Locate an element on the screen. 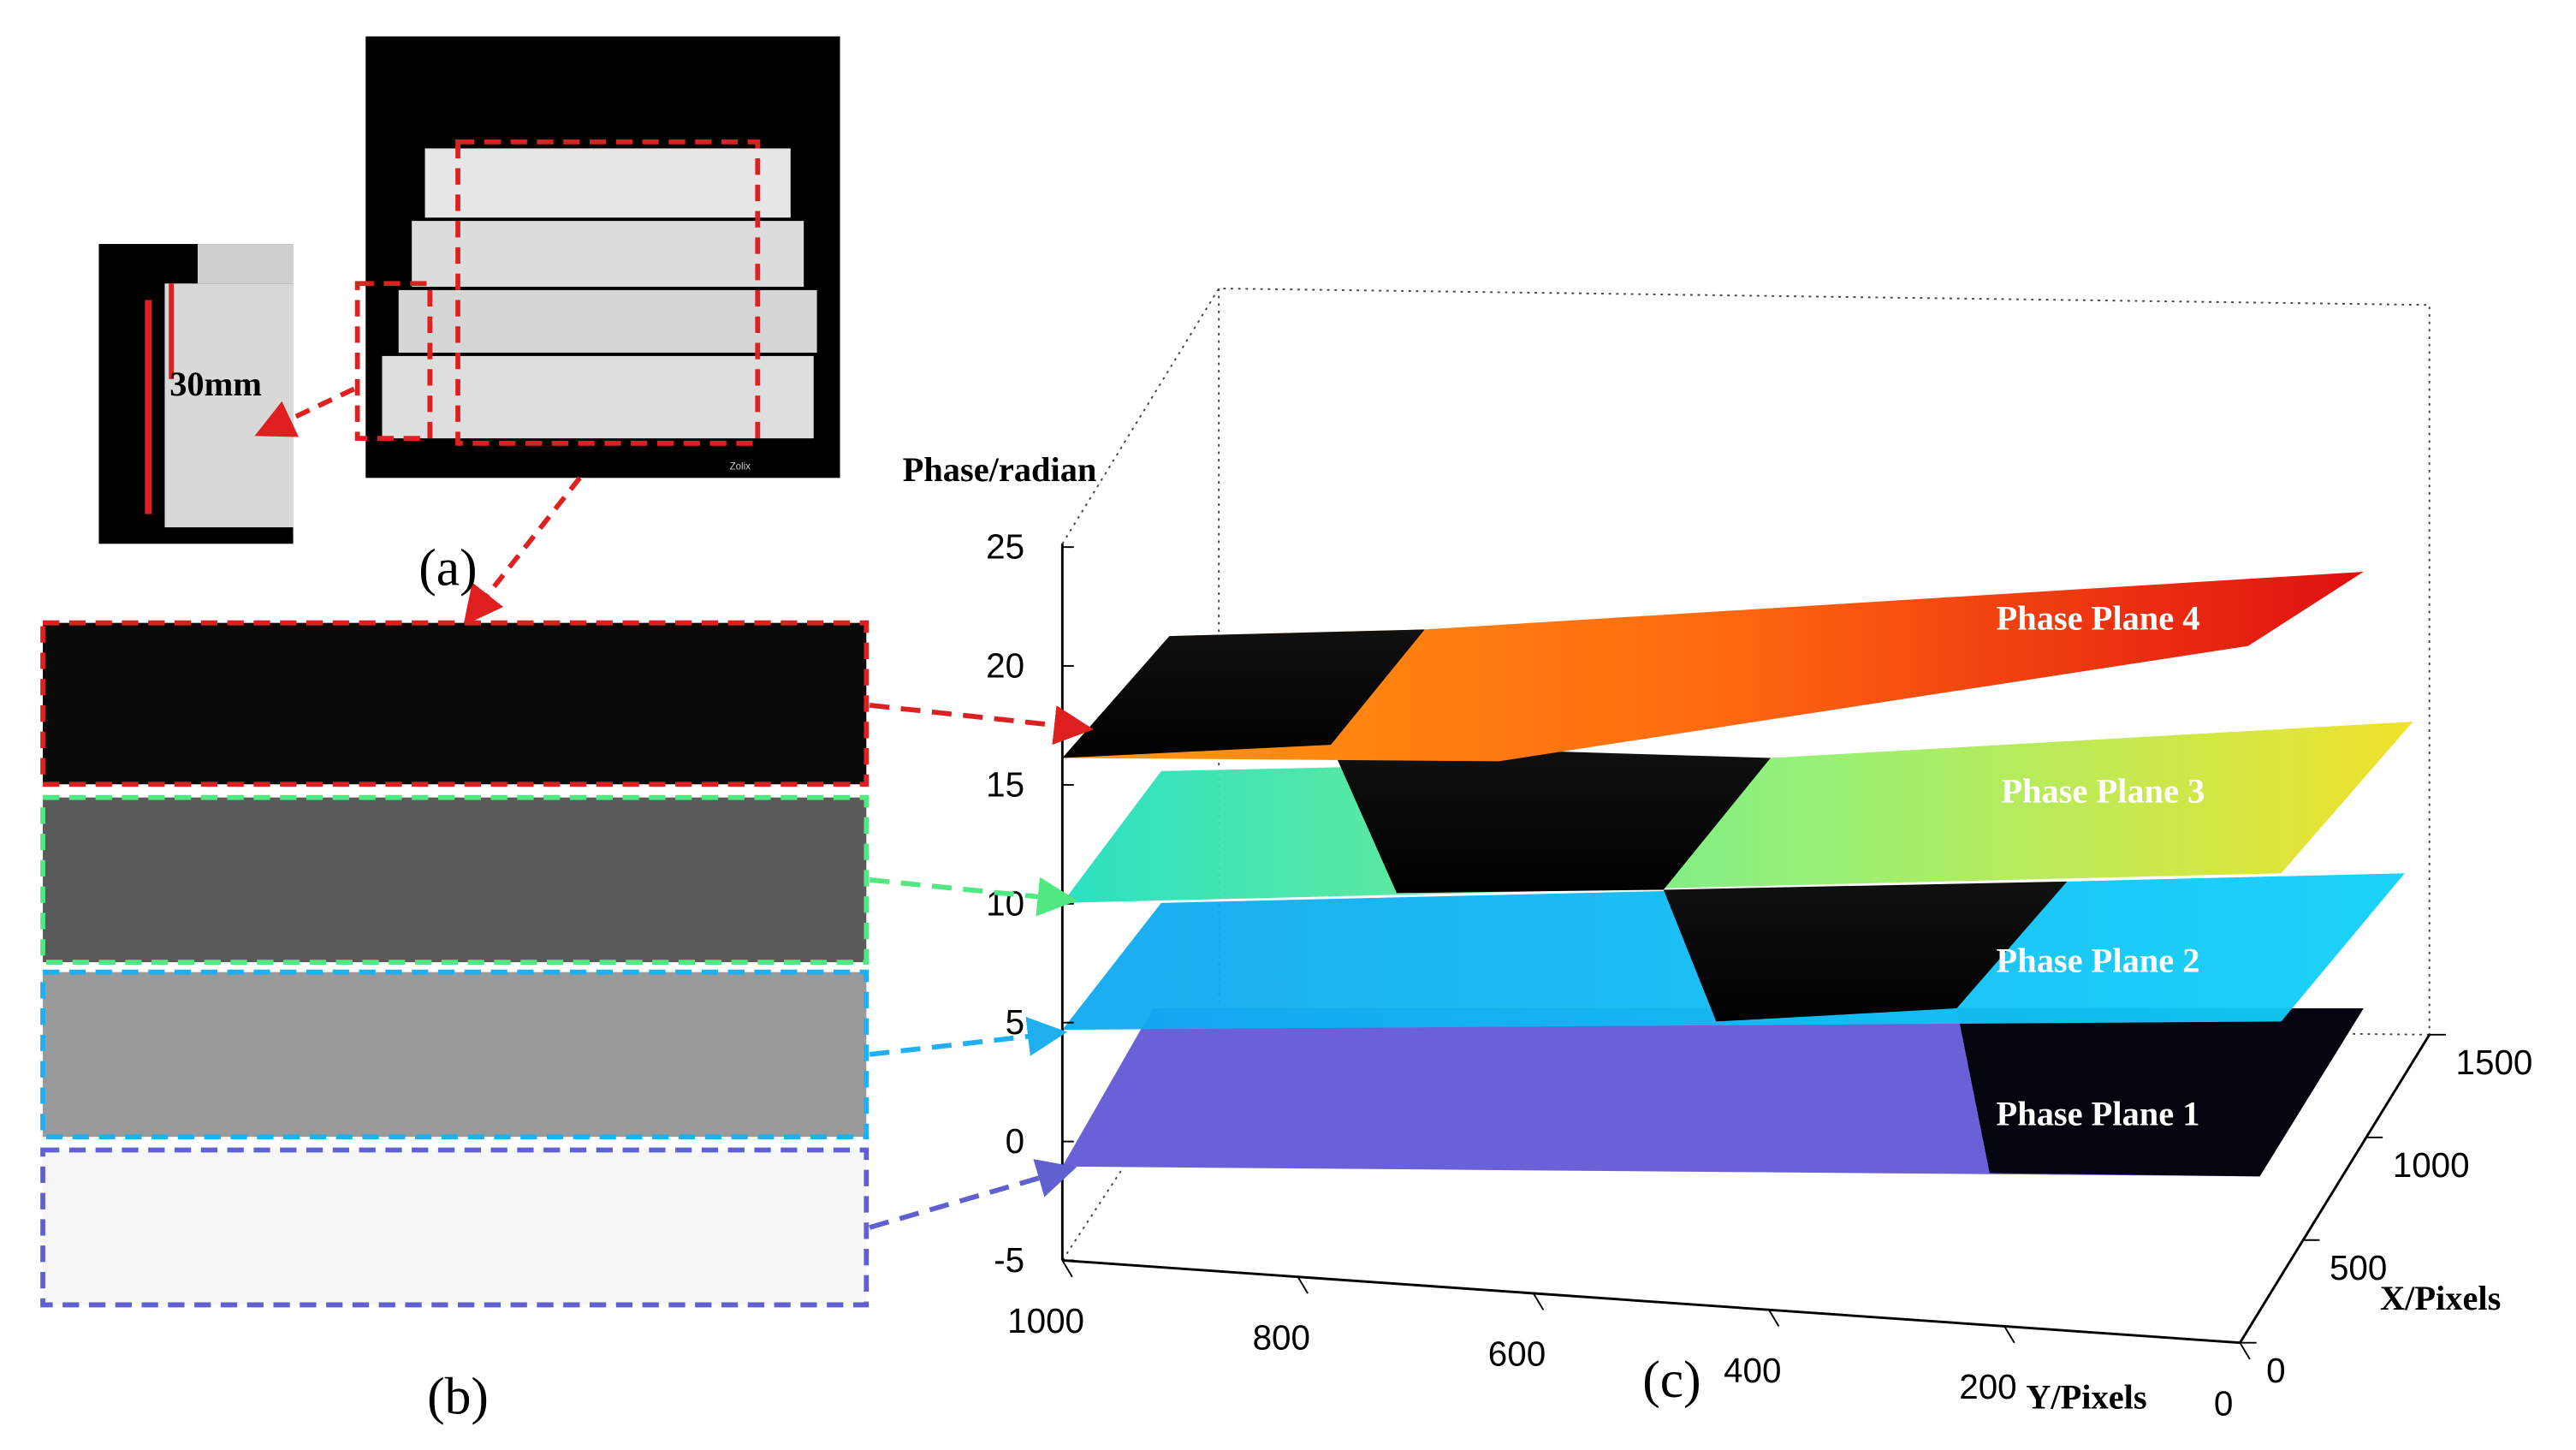  x-tick-label: 1000 is located at coordinates (2431, 1165).